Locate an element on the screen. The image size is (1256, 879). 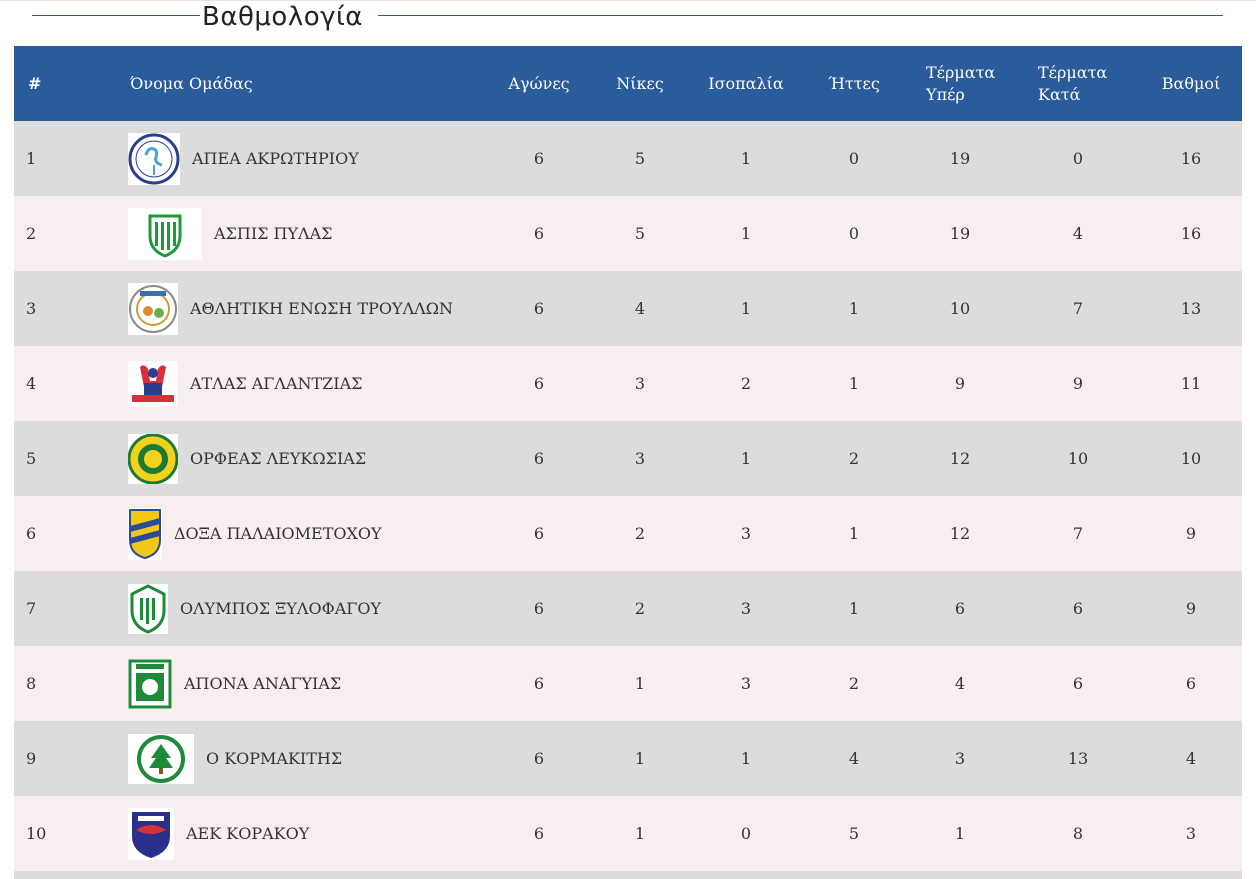
cell-position: 10 is located at coordinates (36, 833).